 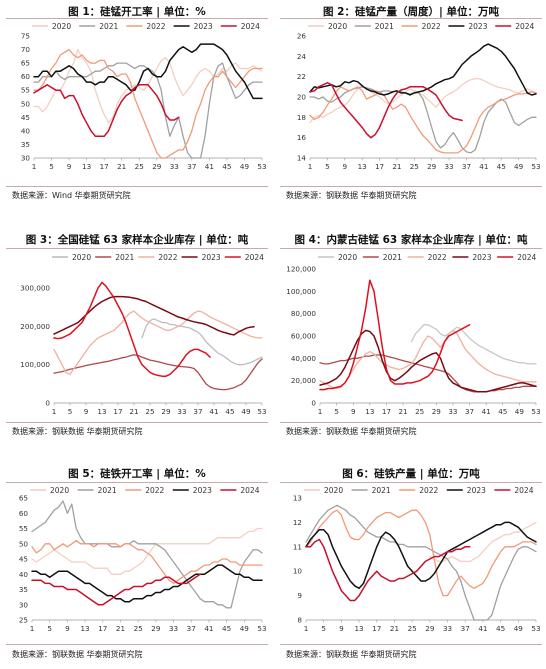 What do you see at coordinates (304, 380) in the screenshot?
I see `y-tick-label: 20,000` at bounding box center [304, 380].